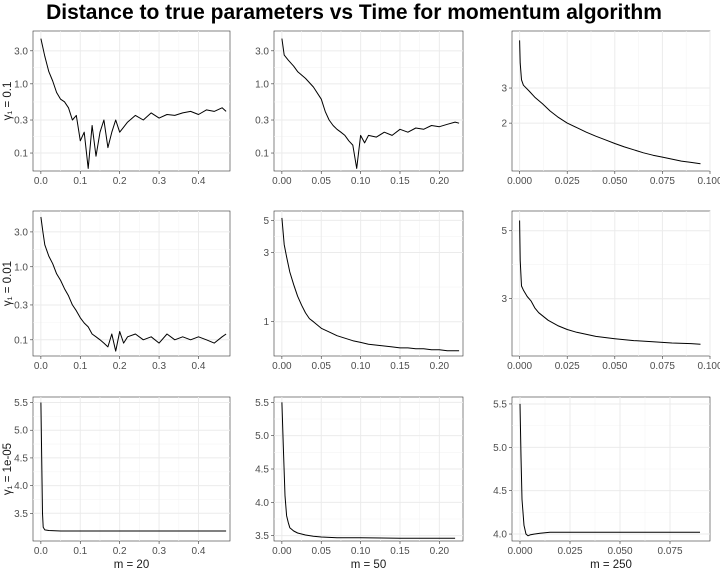 Image resolution: width=720 pixels, height=576 pixels. I want to click on panel-r1-c1: 0.00 0.05 0.10 0.15 0.20 1 3 5, so click(363, 291).